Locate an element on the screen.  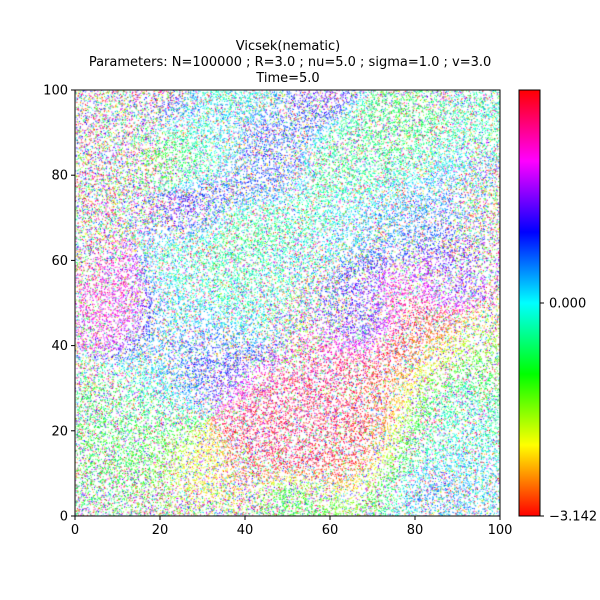
y-tick-label: 0 is located at coordinates (64, 517).